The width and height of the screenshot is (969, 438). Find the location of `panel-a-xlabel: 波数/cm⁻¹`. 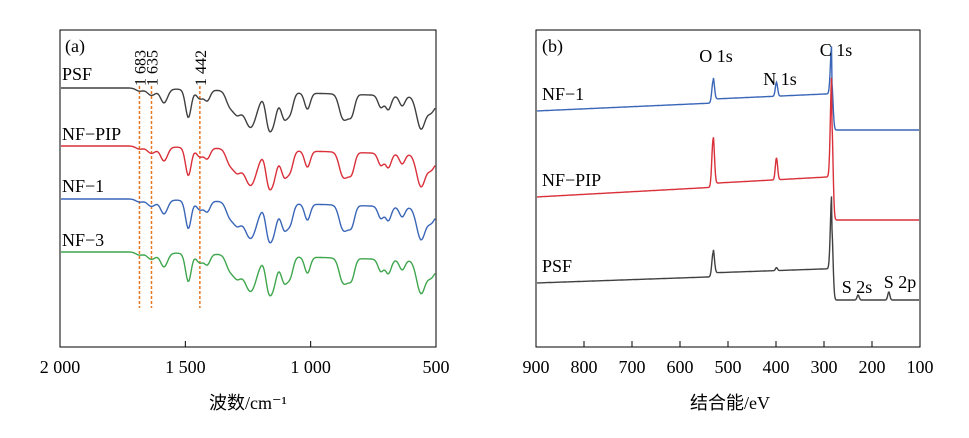

panel-a-xlabel: 波数/cm⁻¹ is located at coordinates (248, 403).